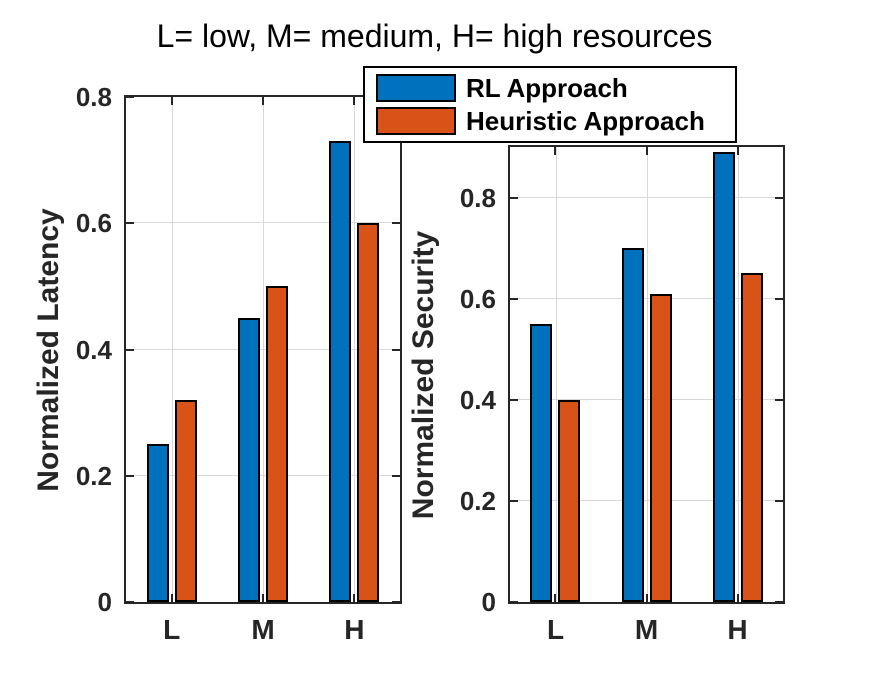 The image size is (869, 675). What do you see at coordinates (416, 87) in the screenshot?
I see `legend-swatch-rl-approach` at bounding box center [416, 87].